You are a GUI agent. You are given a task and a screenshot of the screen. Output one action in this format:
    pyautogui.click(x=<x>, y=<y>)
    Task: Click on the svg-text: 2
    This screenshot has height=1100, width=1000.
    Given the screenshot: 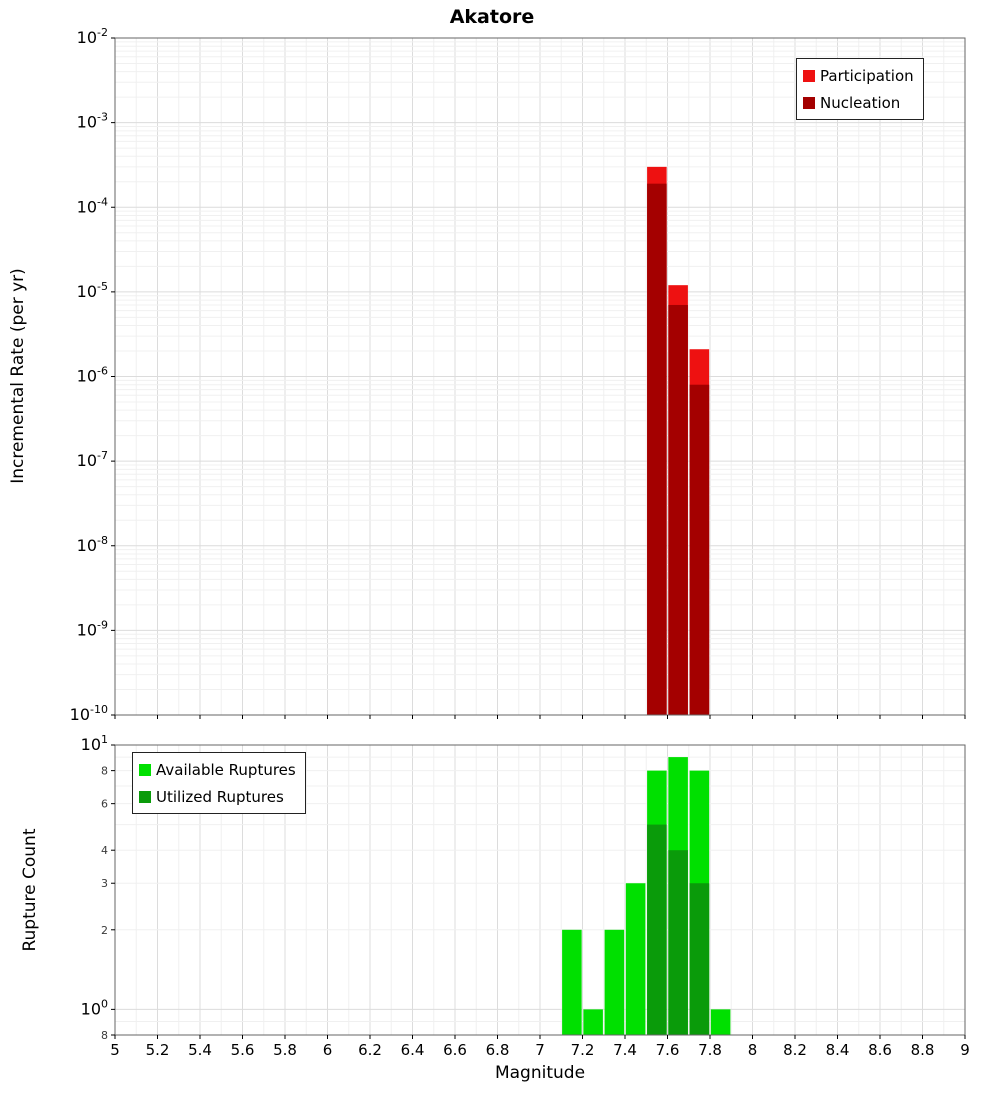 What is the action you would take?
    pyautogui.click(x=104, y=930)
    